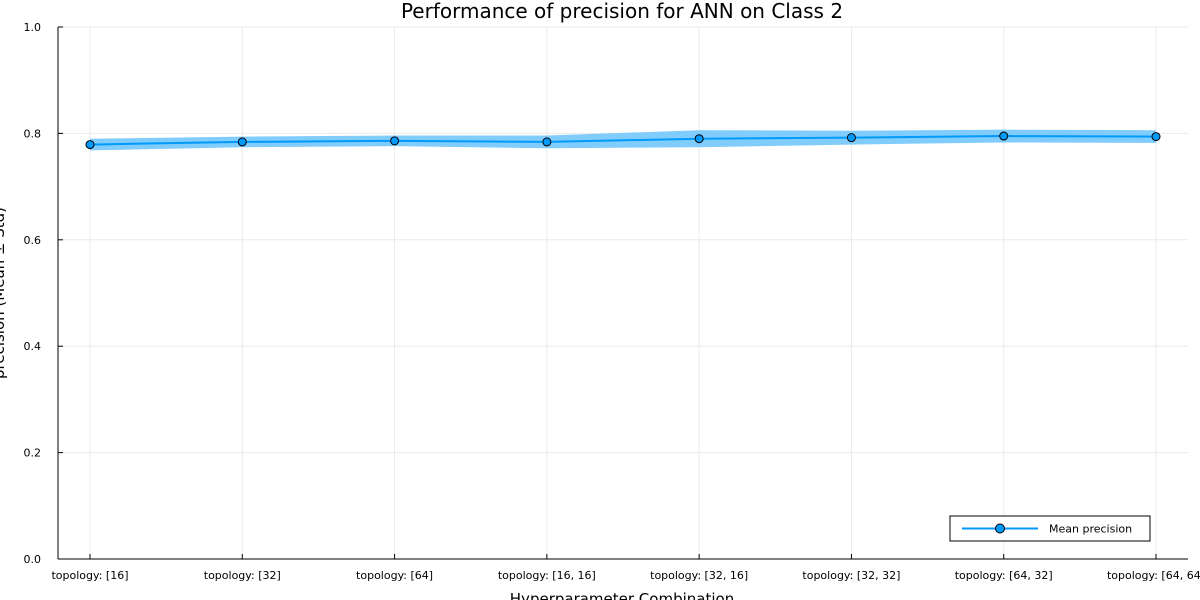  Describe the element at coordinates (1153, 575) in the screenshot. I see `x-tick-label: topology: [64, 64]` at that location.